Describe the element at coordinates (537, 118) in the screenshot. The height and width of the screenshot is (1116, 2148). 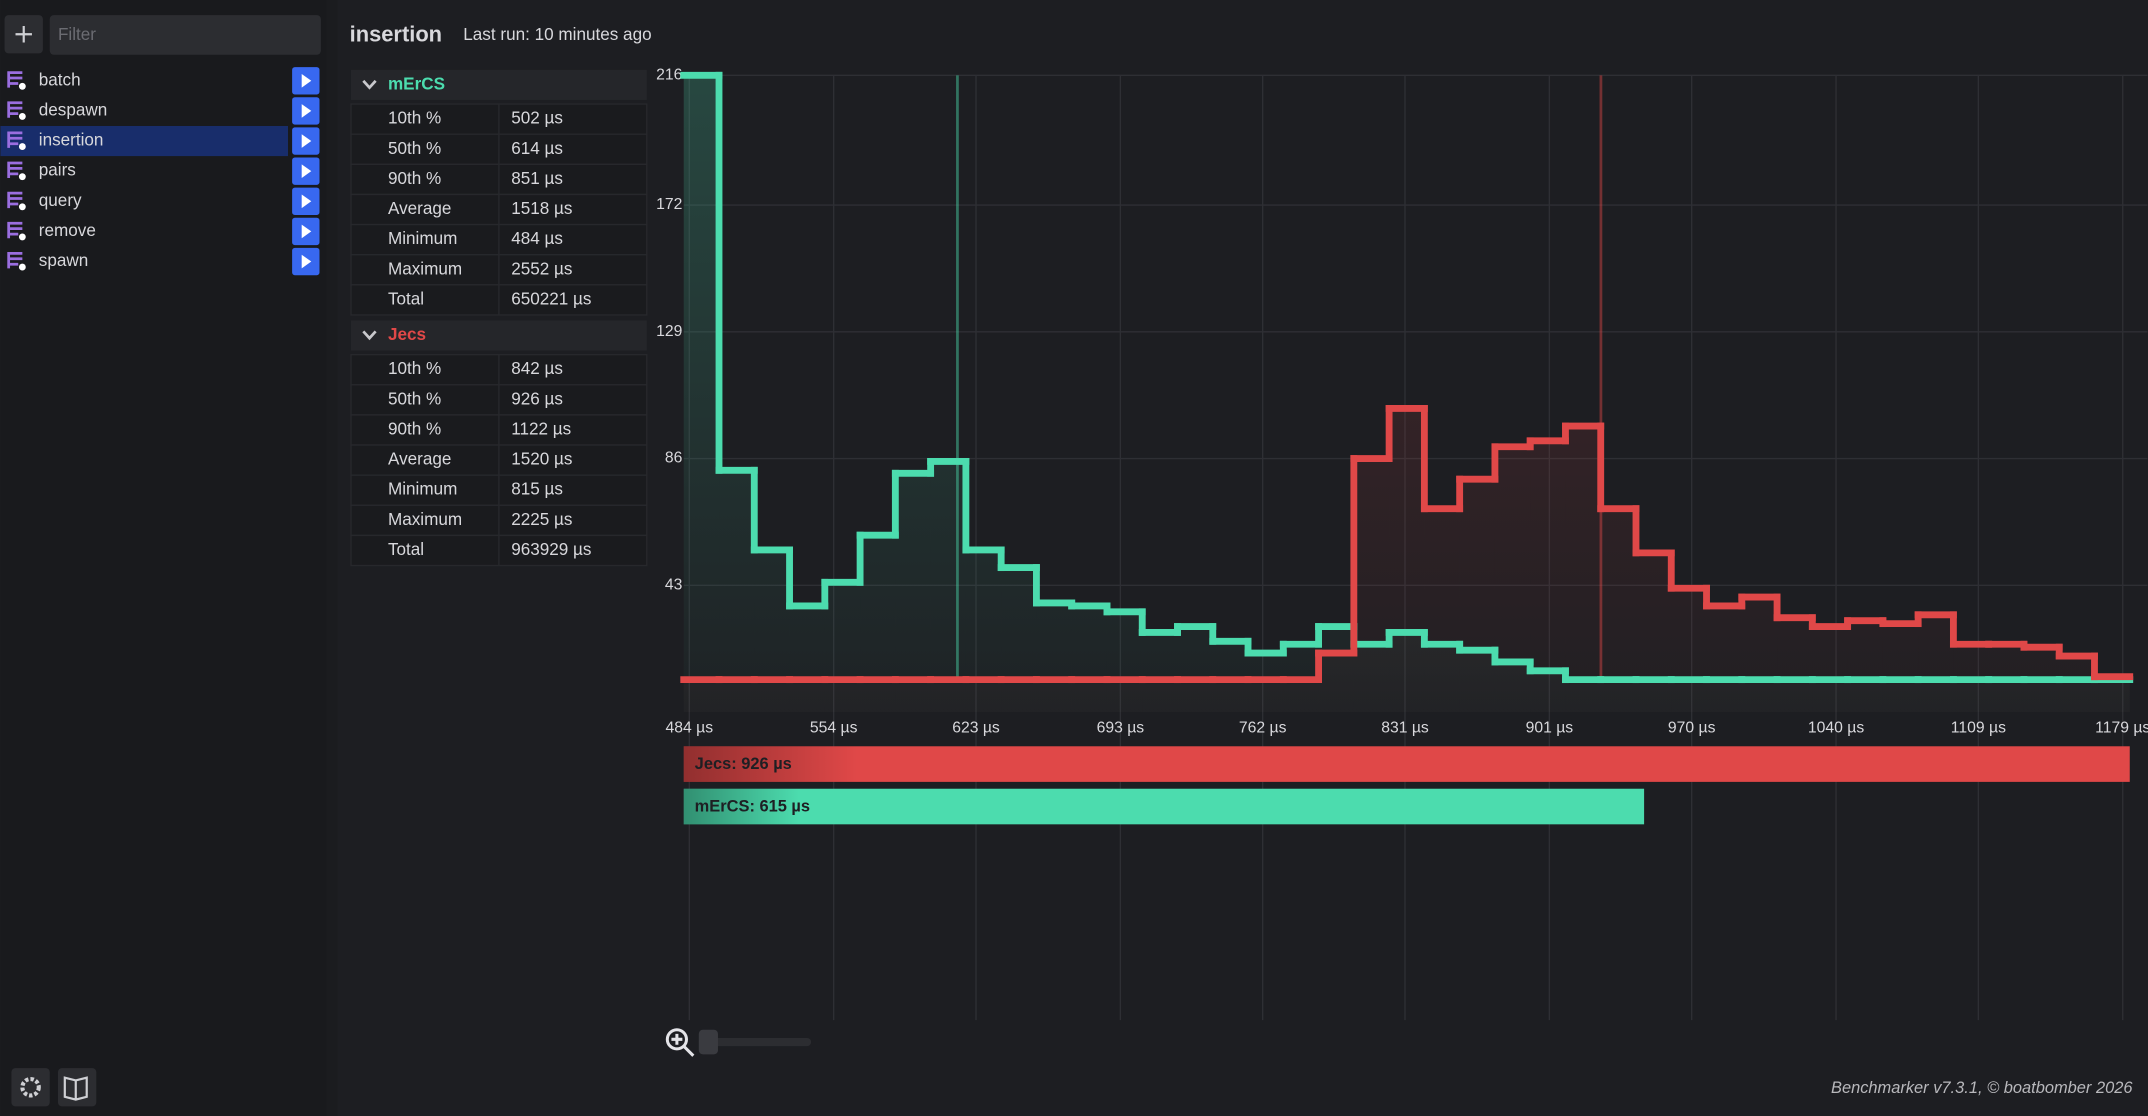
I see `stat-value: 502 µs` at that location.